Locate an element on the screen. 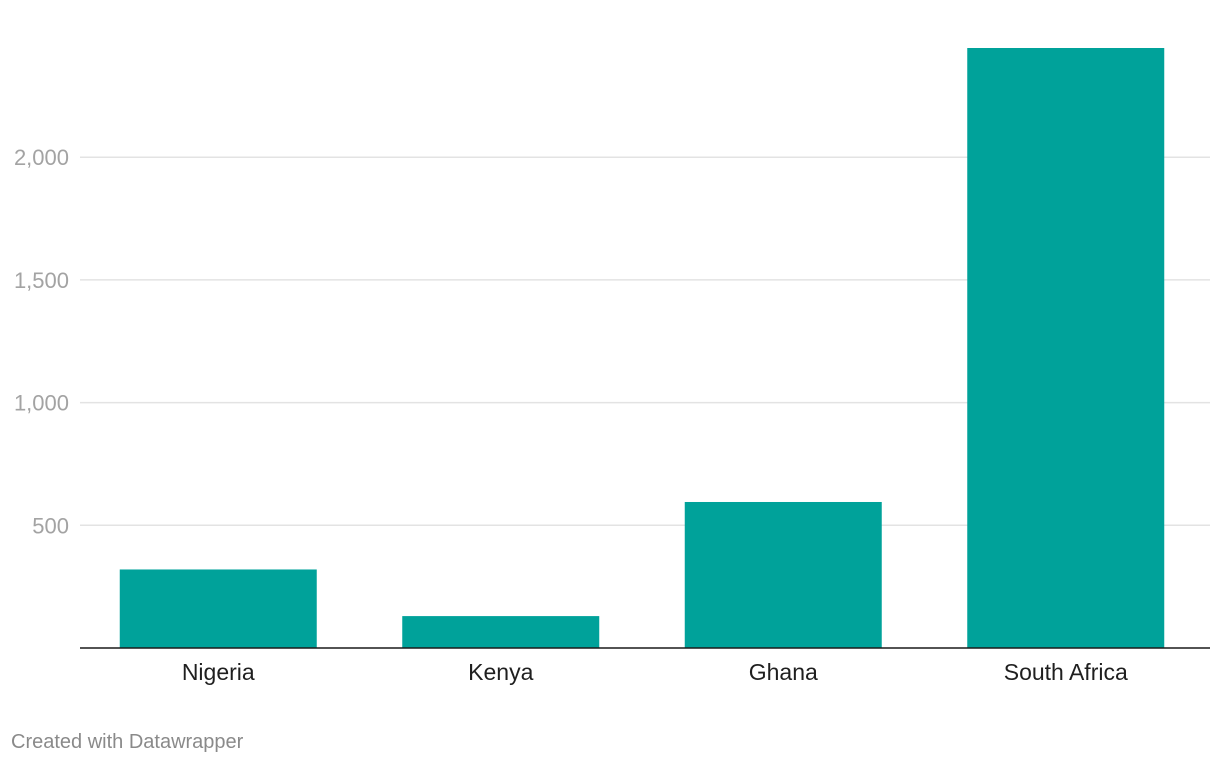 The image size is (1220, 768). x-axis: Nigeria Kenya Ghana South Africa is located at coordinates (655, 672).